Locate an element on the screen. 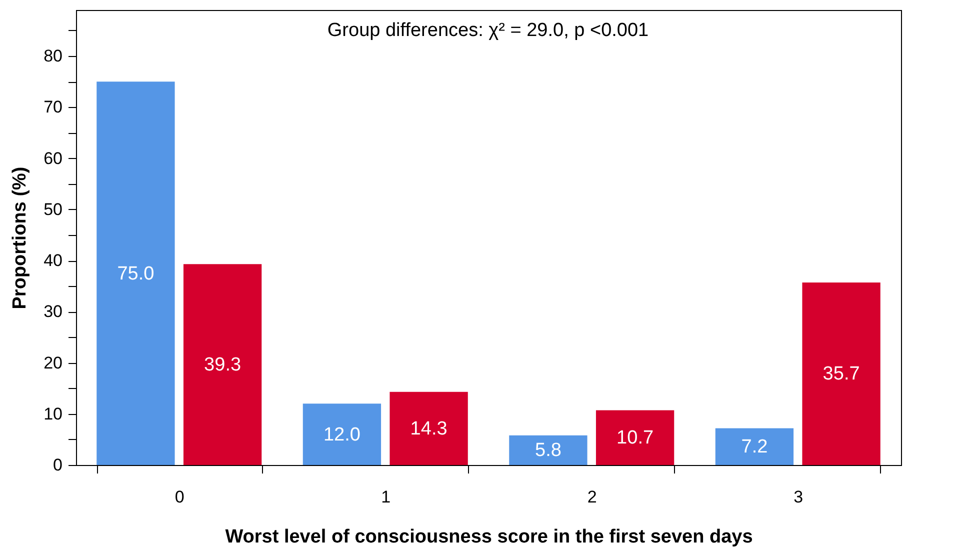 The height and width of the screenshot is (556, 965). y-tick-label: 50 is located at coordinates (53, 209).